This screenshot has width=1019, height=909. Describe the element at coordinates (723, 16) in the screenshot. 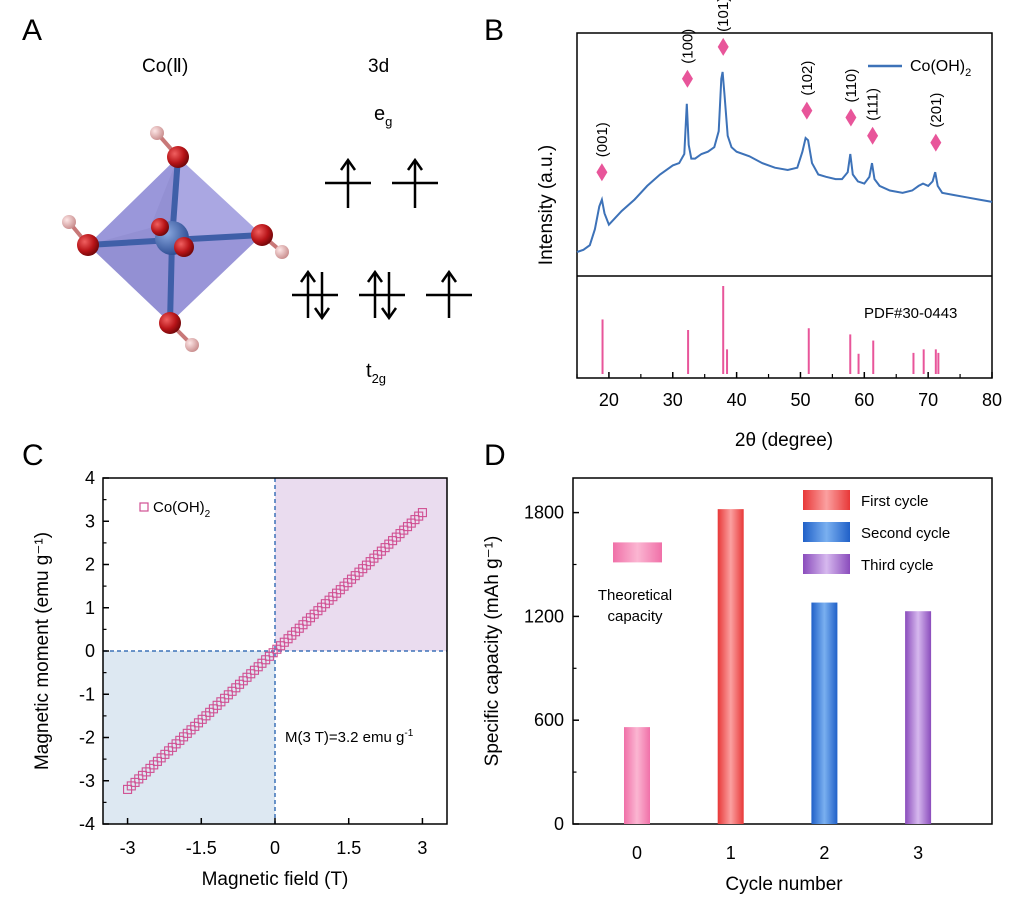

I see `peak-label-2: (101)` at that location.